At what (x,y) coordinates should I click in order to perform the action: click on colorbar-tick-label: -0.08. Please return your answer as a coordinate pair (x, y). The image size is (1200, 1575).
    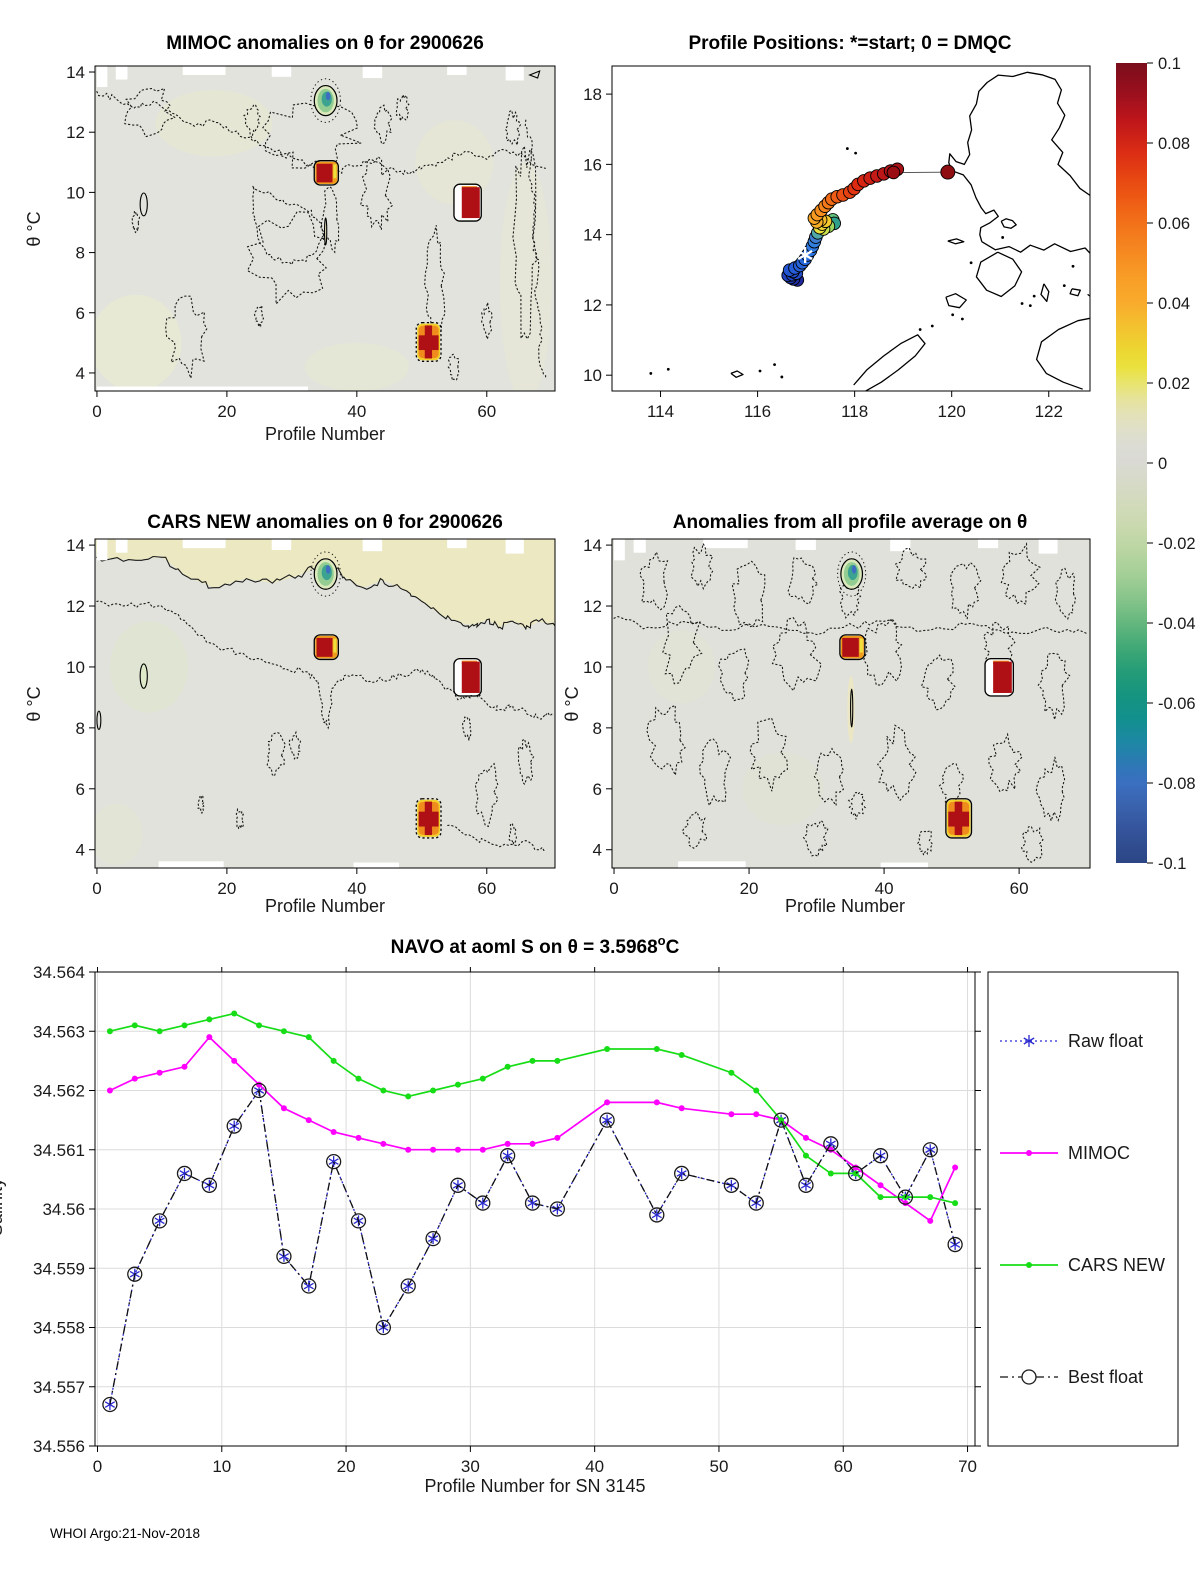
    Looking at the image, I should click on (1177, 784).